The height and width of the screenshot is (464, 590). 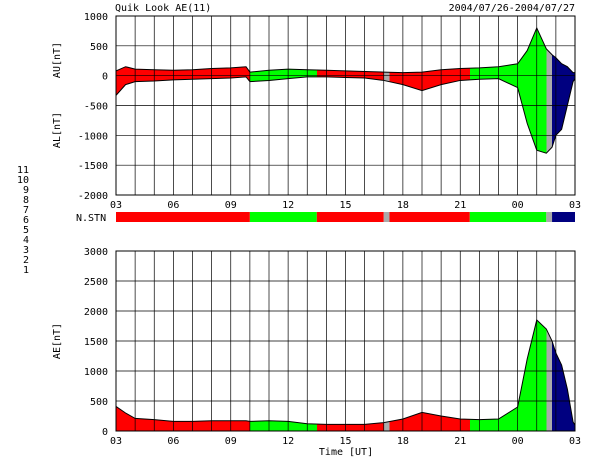 I want to click on y-tick-label: -2000, so click(x=93, y=196).